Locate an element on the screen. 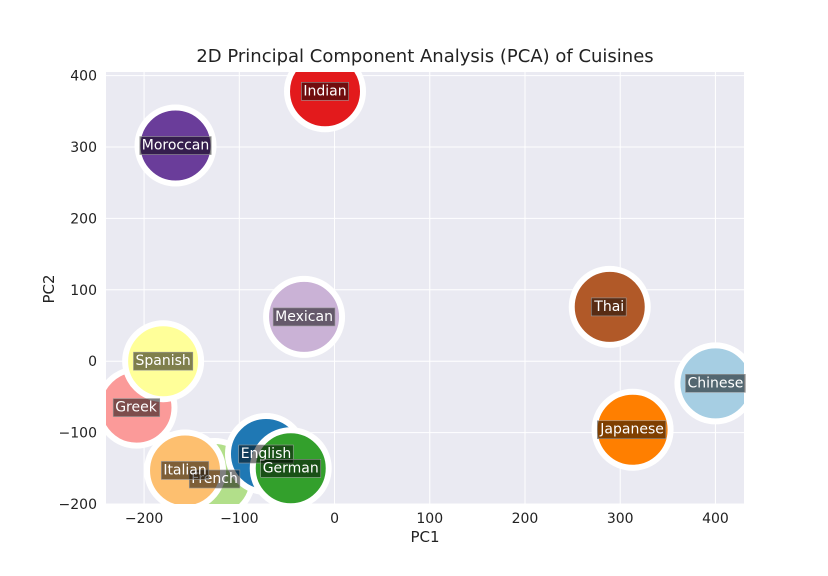 The image size is (828, 576). point-label-chinese: Chinese is located at coordinates (715, 383).